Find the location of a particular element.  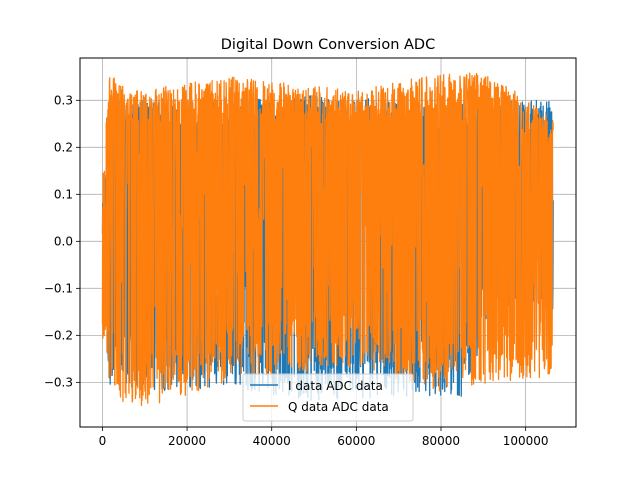

y-tick-label: 0.0 is located at coordinates (63, 241).